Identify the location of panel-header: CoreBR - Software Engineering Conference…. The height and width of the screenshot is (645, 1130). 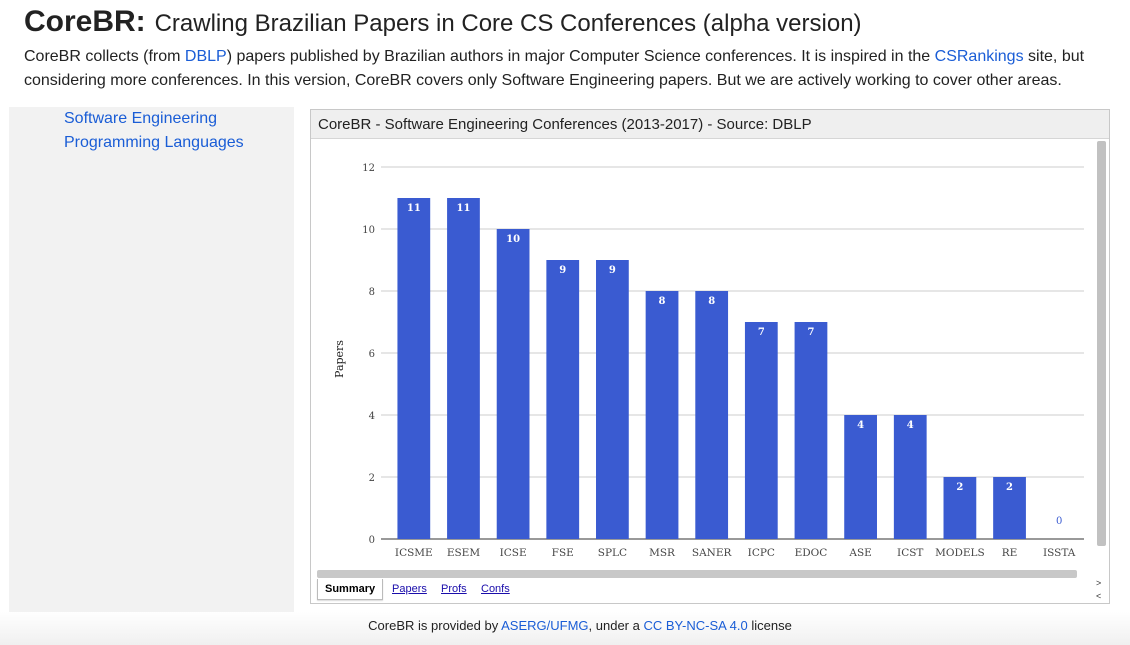
(710, 124).